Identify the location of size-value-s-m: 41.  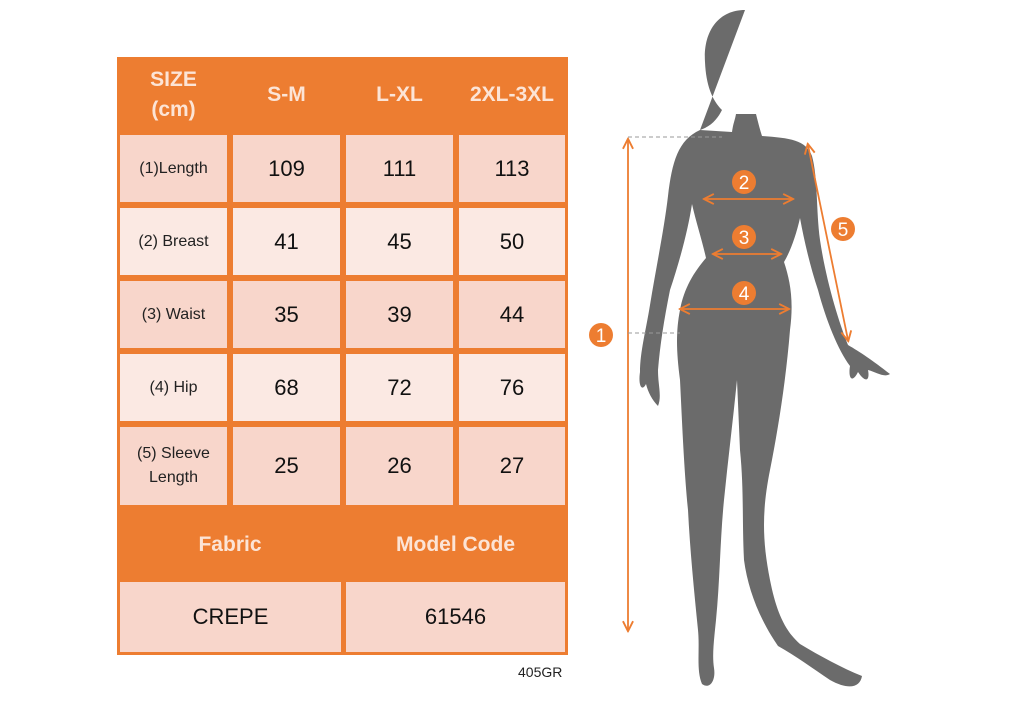
(286, 241).